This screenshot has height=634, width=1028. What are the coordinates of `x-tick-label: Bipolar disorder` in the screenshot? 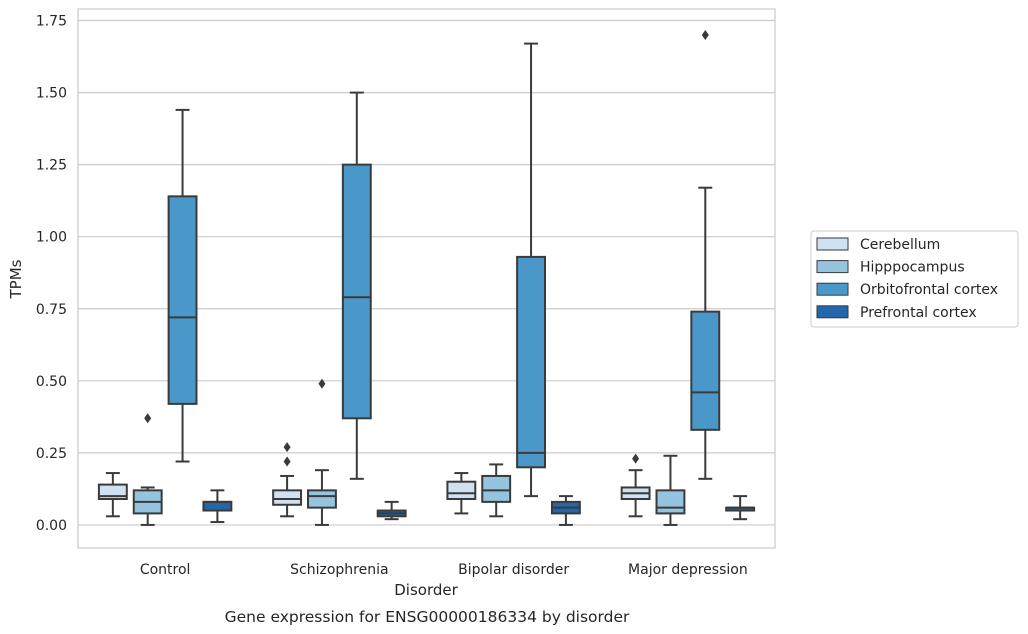 It's located at (513, 570).